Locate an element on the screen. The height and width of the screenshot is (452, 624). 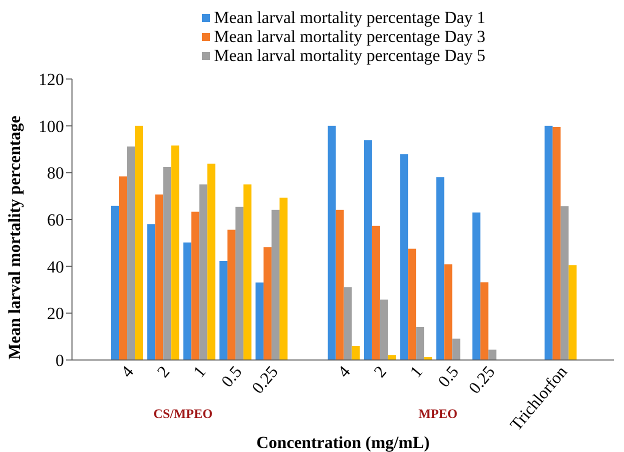
legend-label: Mean larval mortality percentage Day 1 is located at coordinates (350, 17).